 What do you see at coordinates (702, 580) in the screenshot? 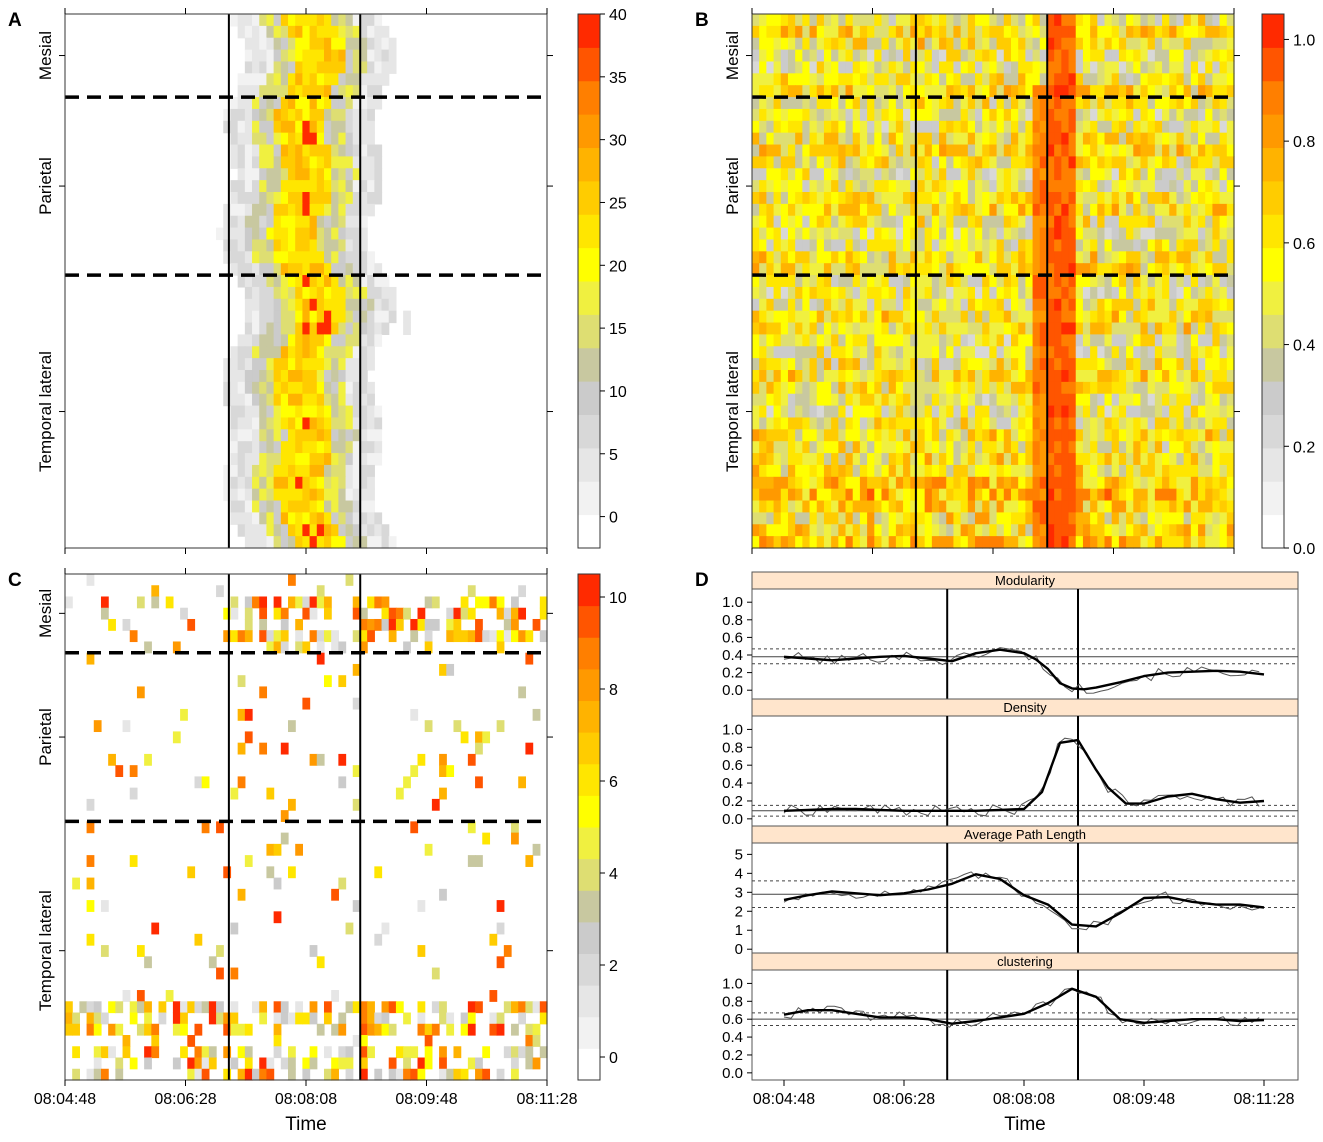
I see `panel-letter: D` at bounding box center [702, 580].